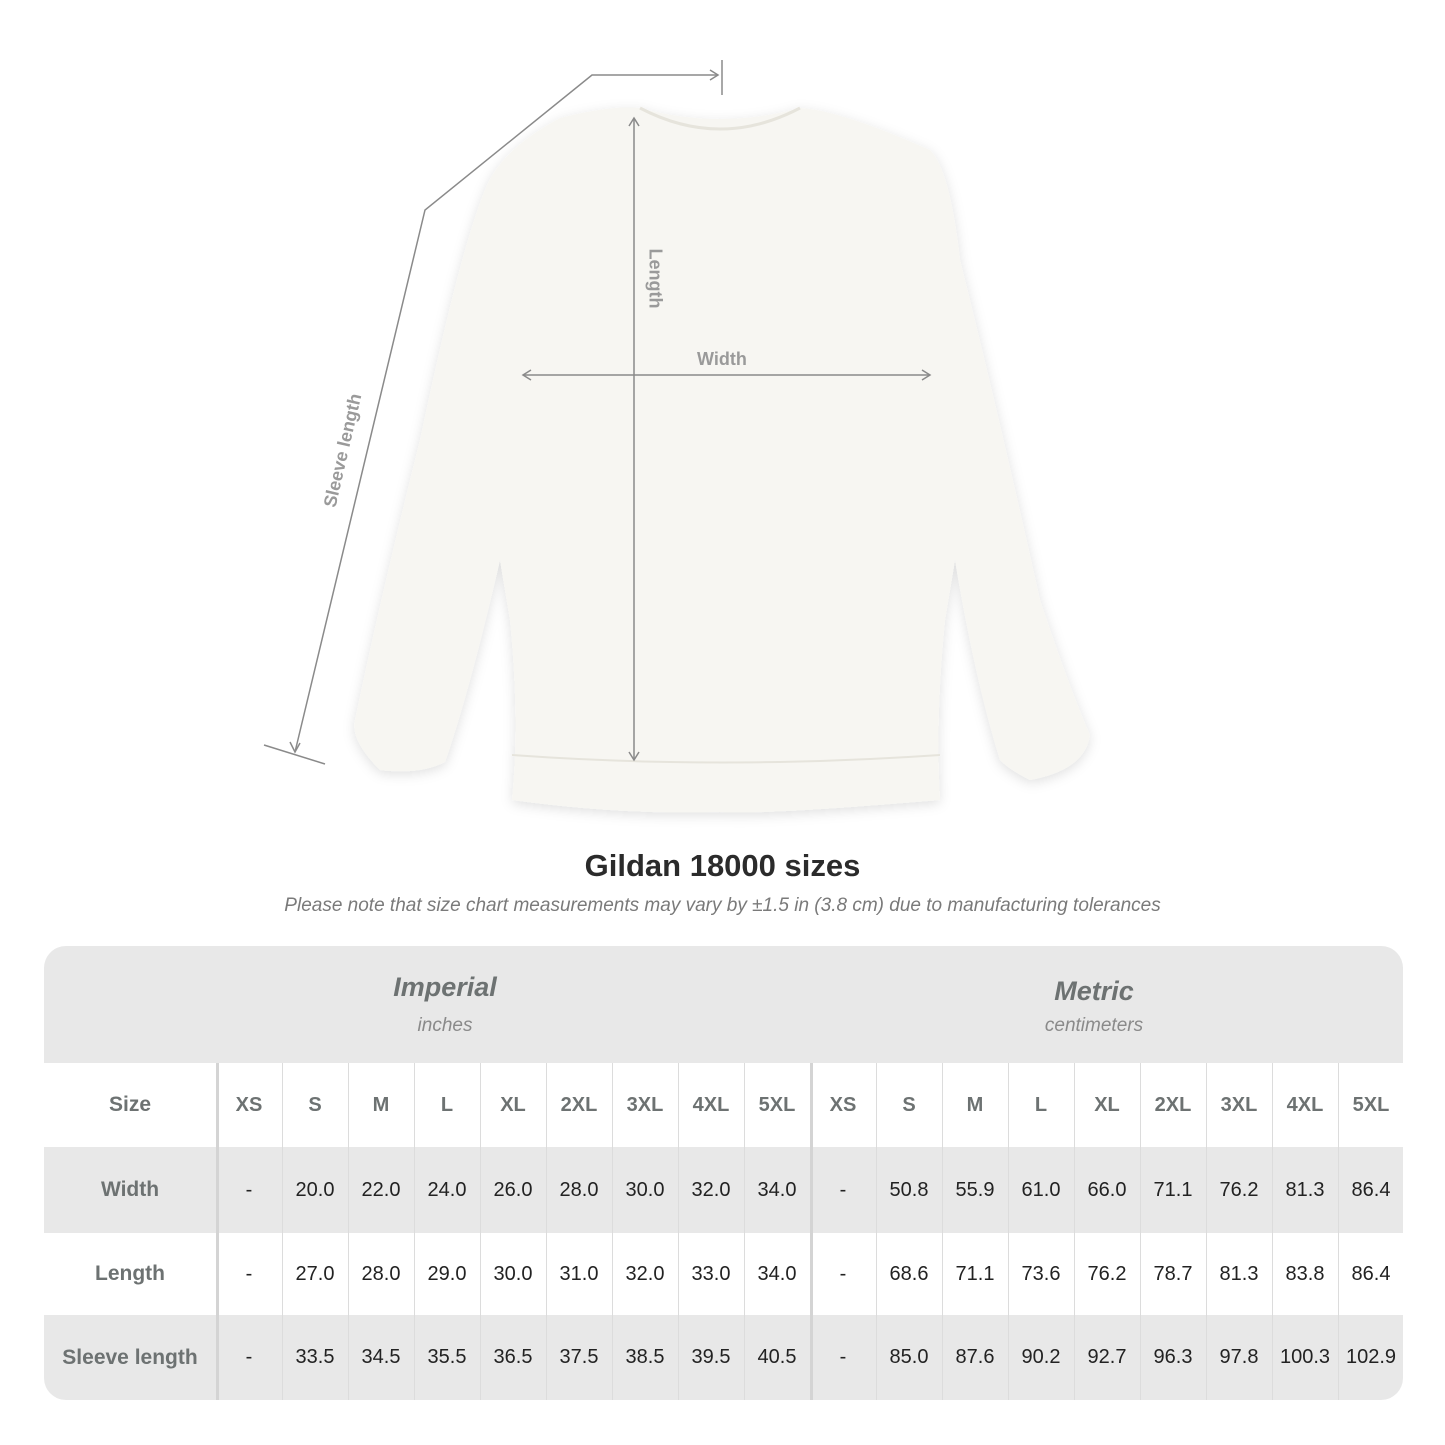  What do you see at coordinates (926, 375) in the screenshot?
I see `width-arrow-right` at bounding box center [926, 375].